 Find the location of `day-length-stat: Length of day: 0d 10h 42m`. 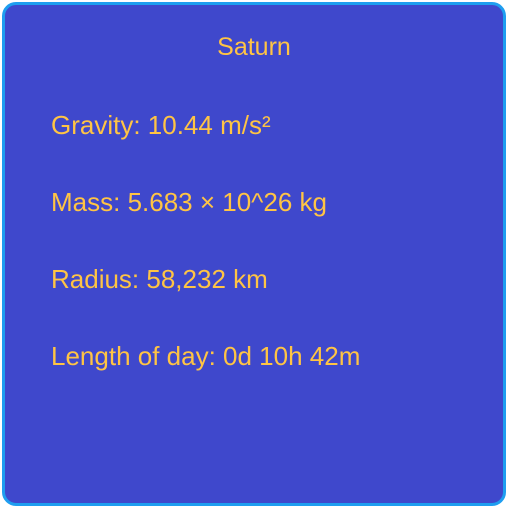

day-length-stat: Length of day: 0d 10h 42m is located at coordinates (206, 356).